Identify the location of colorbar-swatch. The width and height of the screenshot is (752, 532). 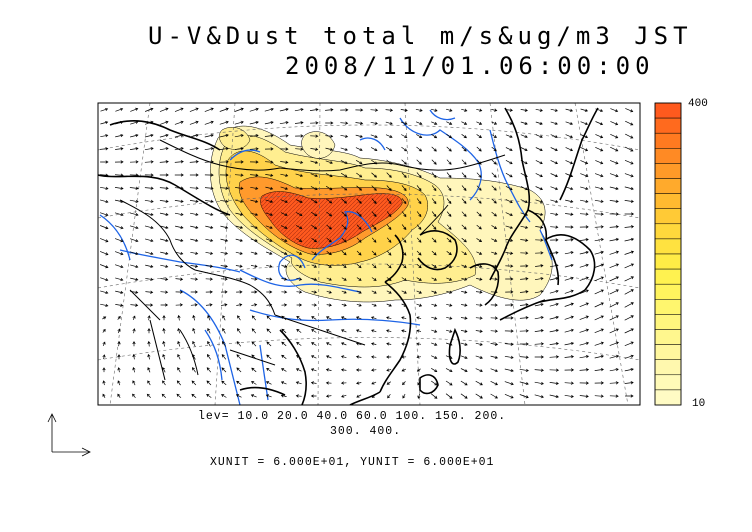
(668, 110).